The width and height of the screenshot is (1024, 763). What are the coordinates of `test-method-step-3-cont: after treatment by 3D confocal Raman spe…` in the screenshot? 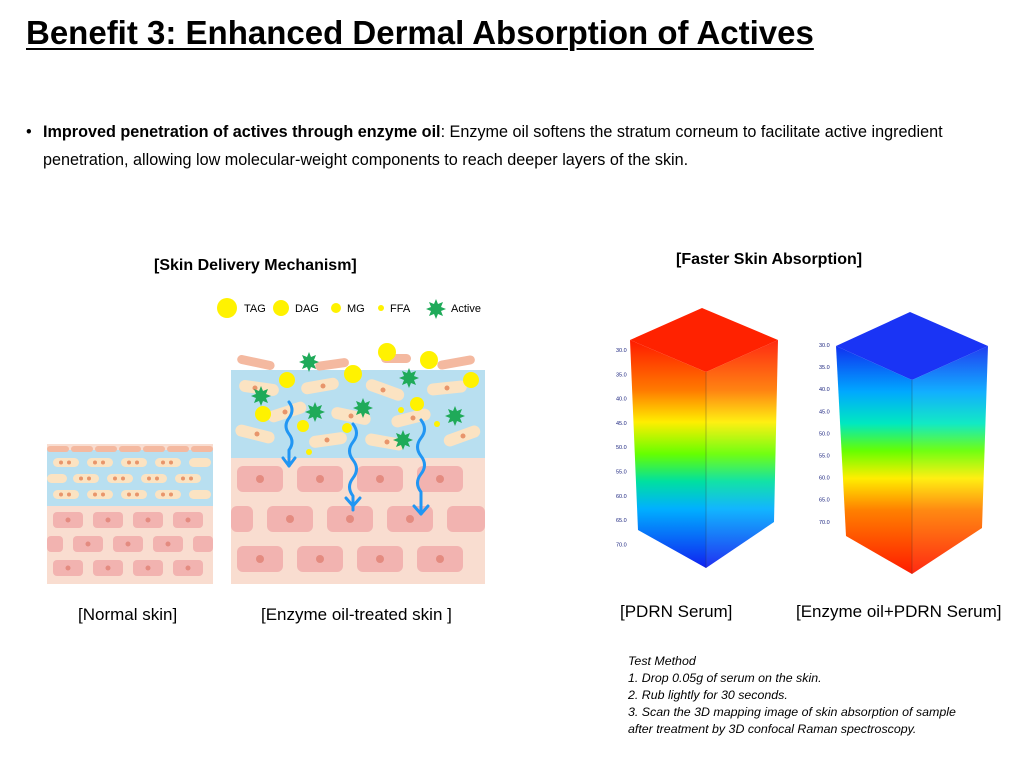 It's located at (772, 729).